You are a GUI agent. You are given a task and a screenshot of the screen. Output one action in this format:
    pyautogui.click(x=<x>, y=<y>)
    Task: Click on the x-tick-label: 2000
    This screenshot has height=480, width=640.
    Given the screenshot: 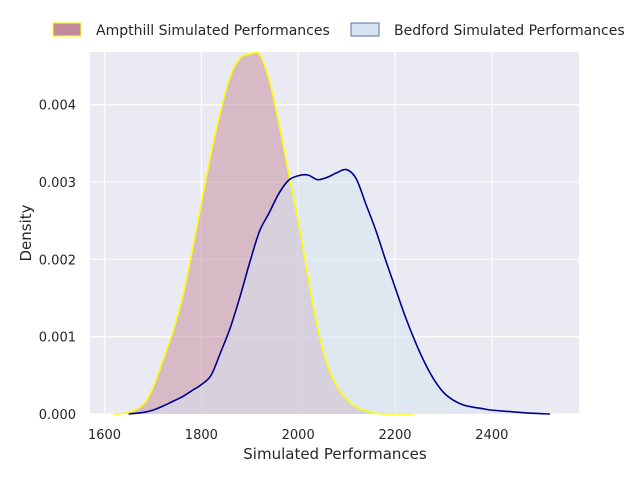 What is the action you would take?
    pyautogui.click(x=298, y=435)
    